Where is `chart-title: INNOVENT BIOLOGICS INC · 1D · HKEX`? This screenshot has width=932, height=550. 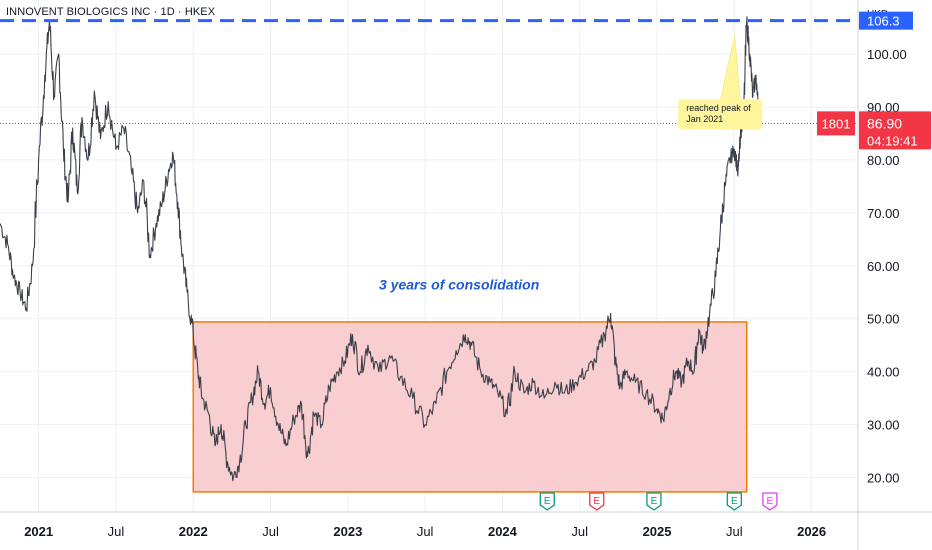 chart-title: INNOVENT BIOLOGICS INC · 1D · HKEX is located at coordinates (111, 12).